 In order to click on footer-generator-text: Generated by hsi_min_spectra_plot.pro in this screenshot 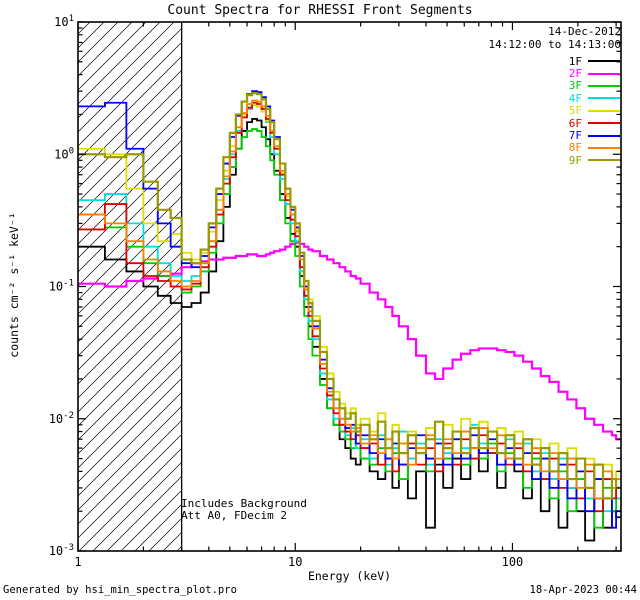, I will do `click(120, 590)`.